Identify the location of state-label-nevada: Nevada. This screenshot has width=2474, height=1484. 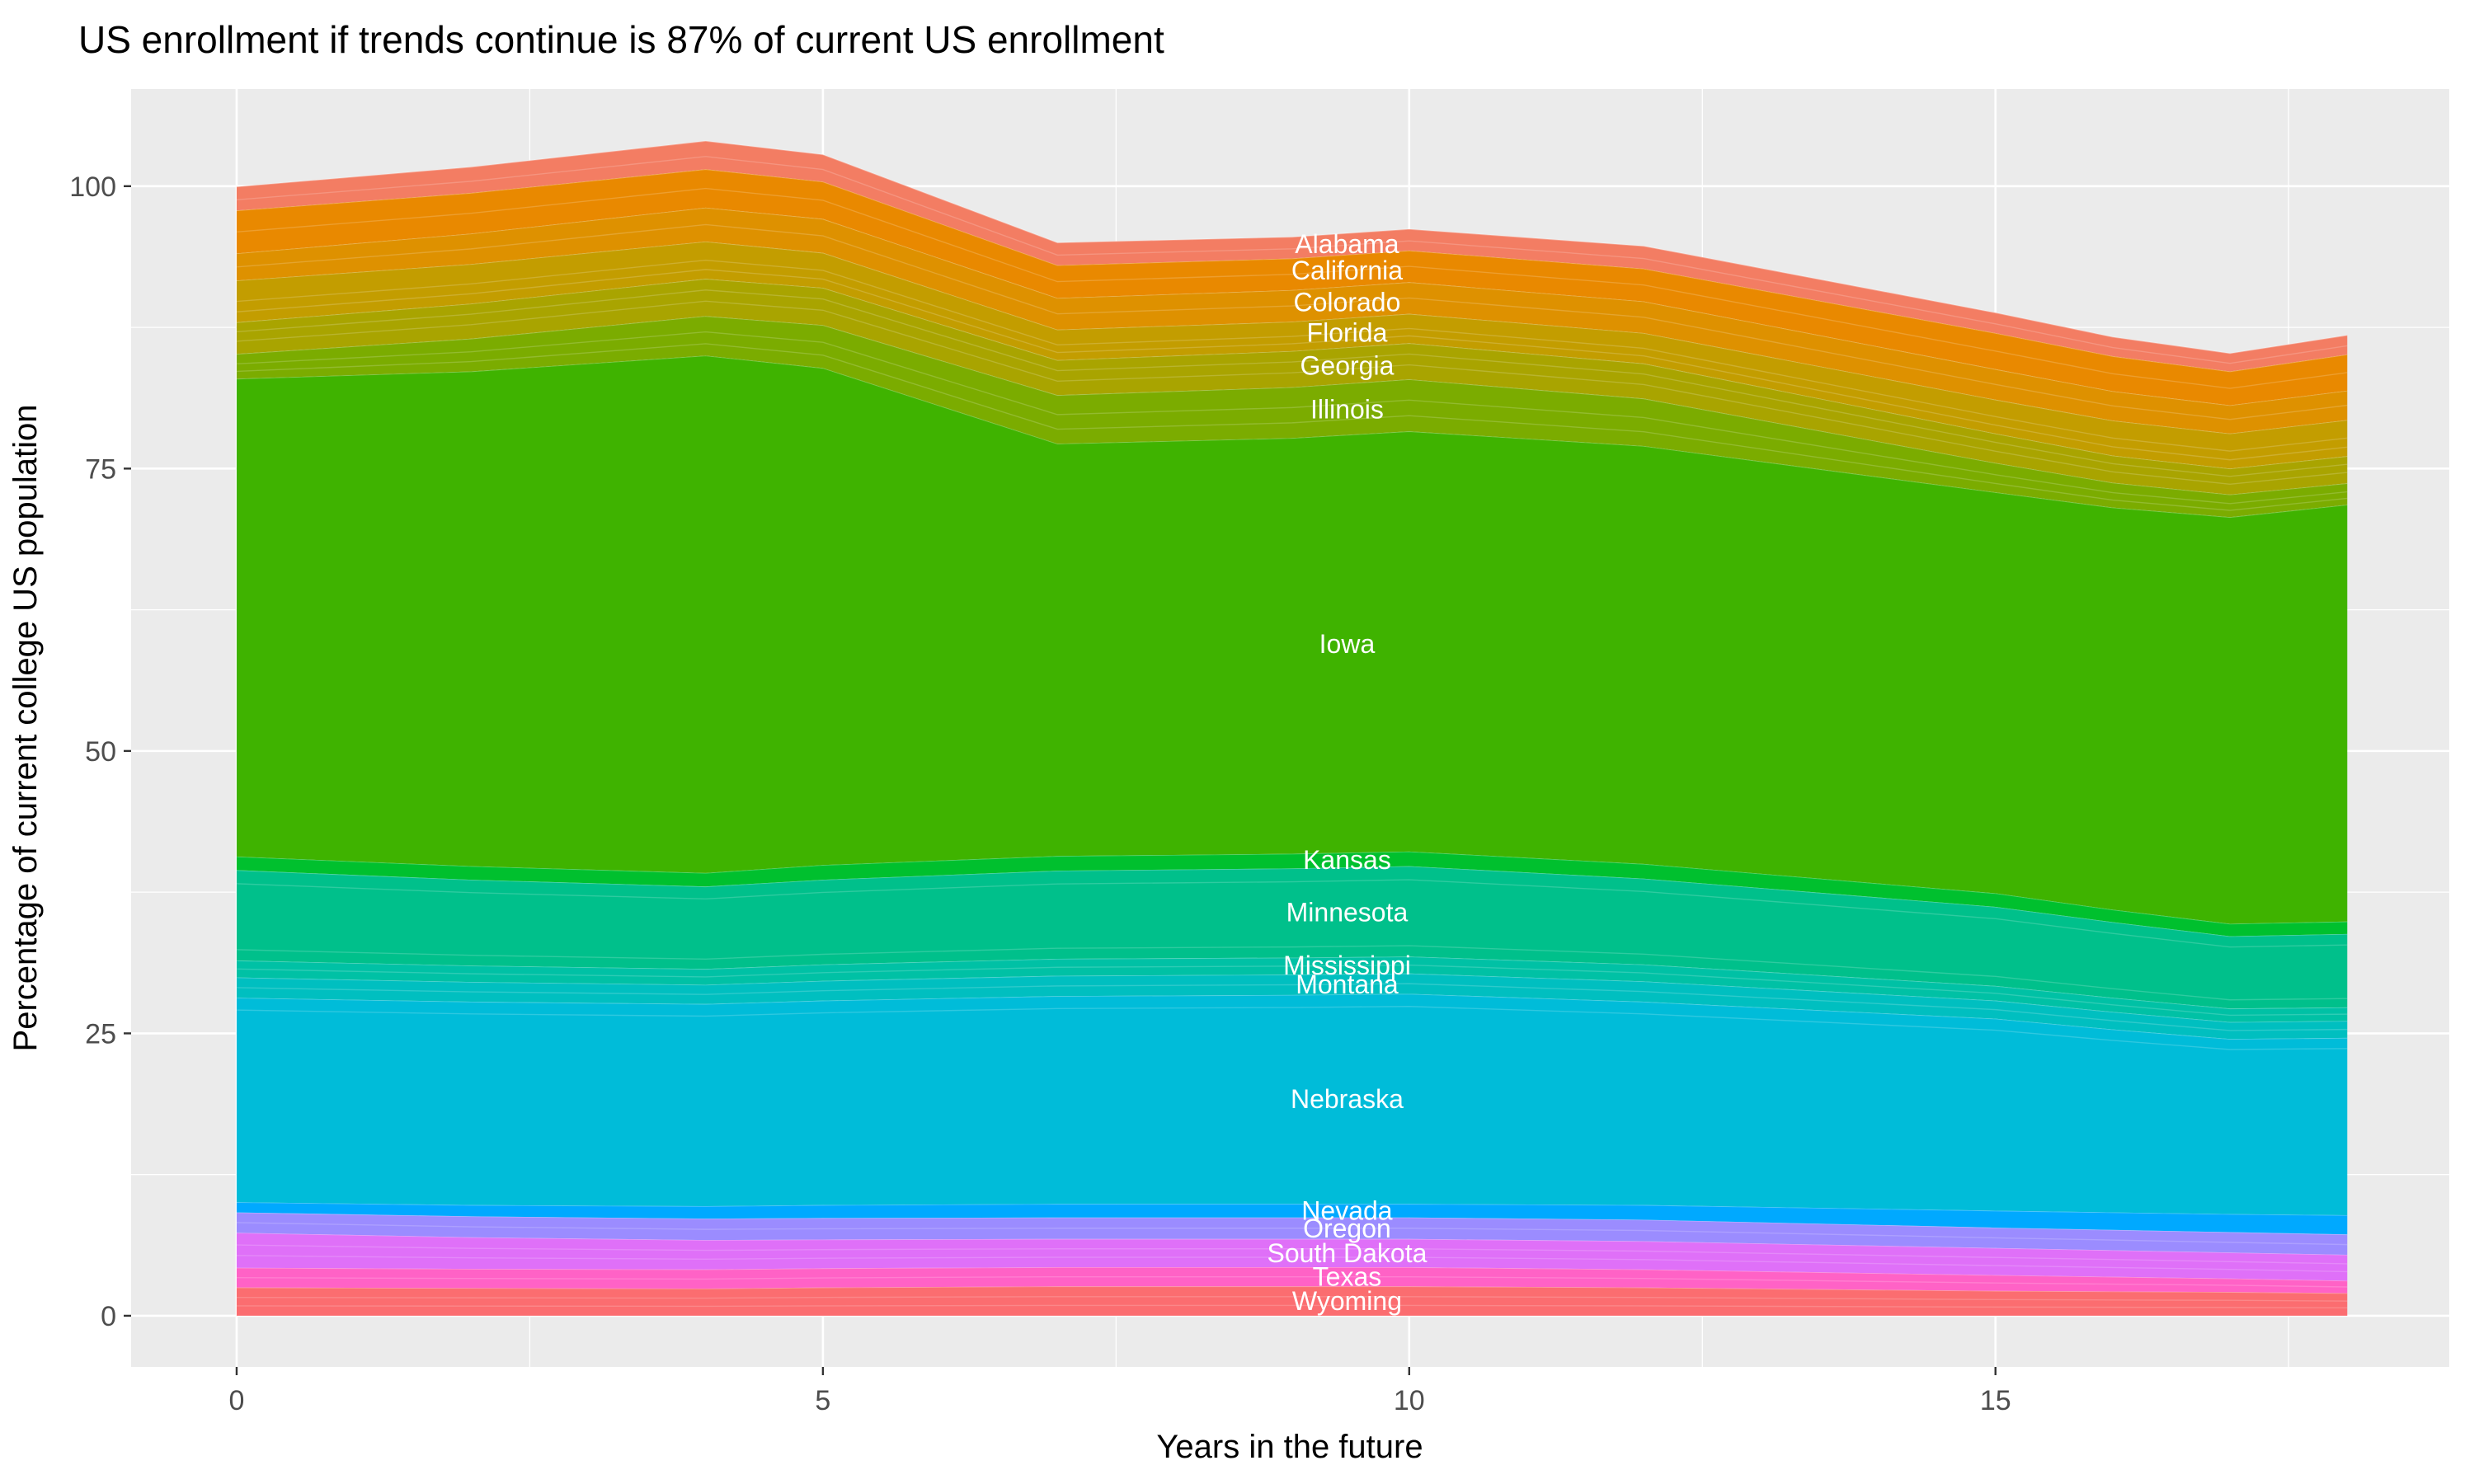
(1347, 1211).